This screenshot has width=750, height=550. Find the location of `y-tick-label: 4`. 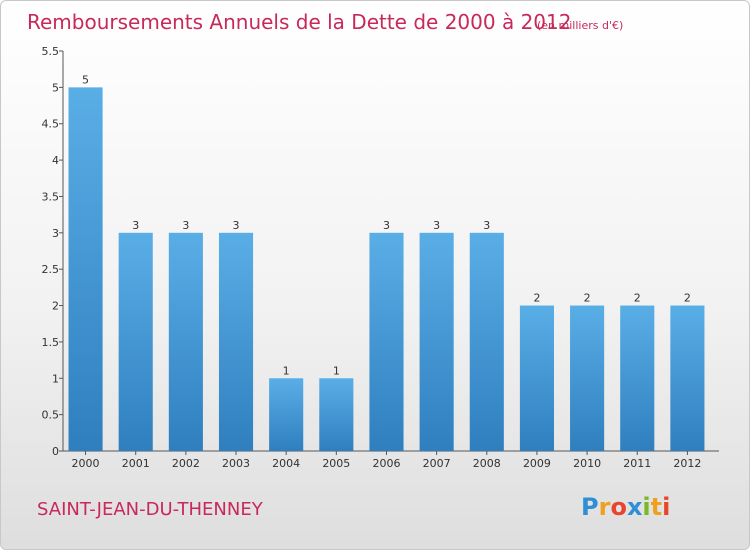

y-tick-label: 4 is located at coordinates (55, 160).